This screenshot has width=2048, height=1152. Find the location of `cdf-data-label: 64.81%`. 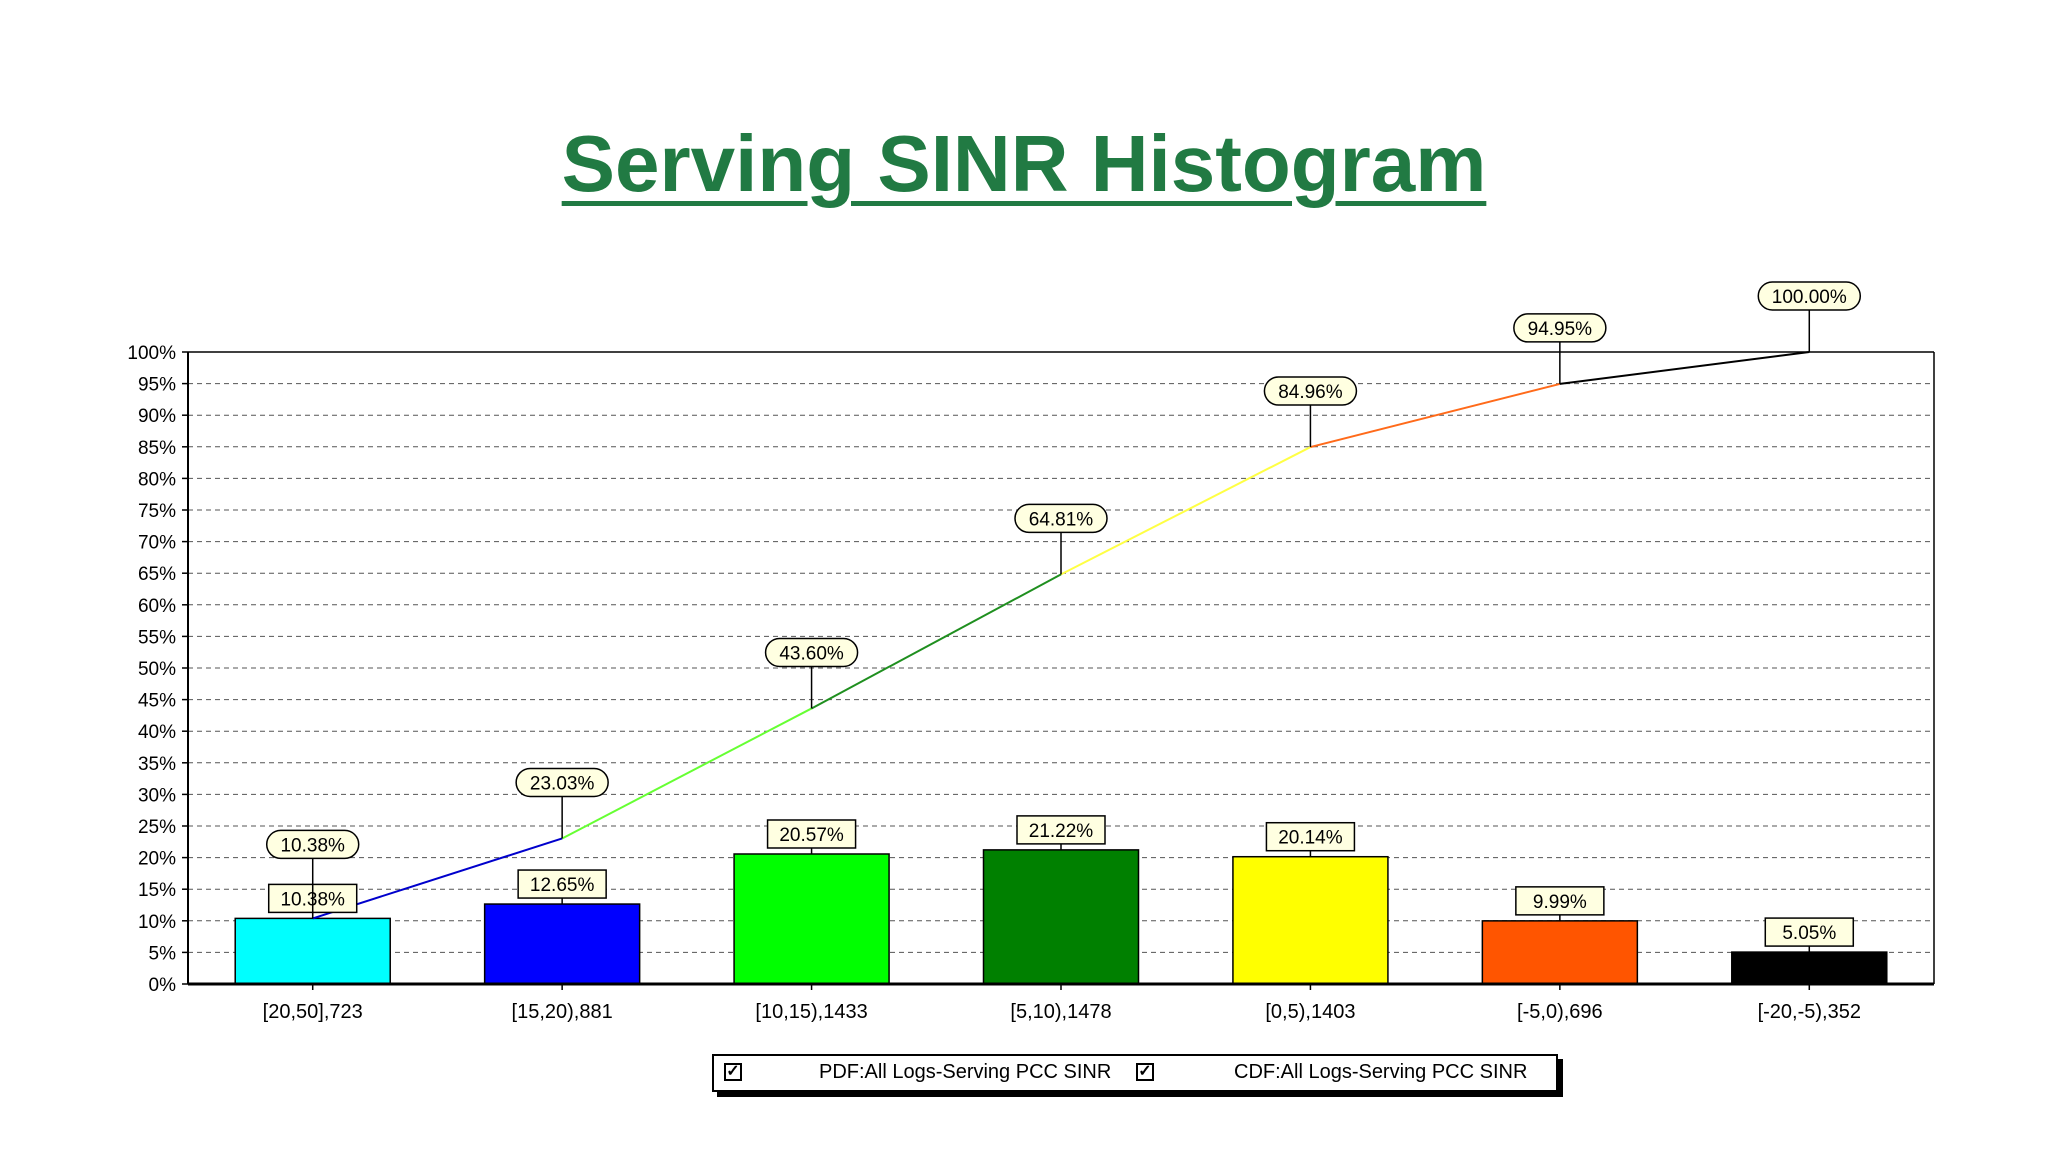

cdf-data-label: 64.81% is located at coordinates (1061, 519).